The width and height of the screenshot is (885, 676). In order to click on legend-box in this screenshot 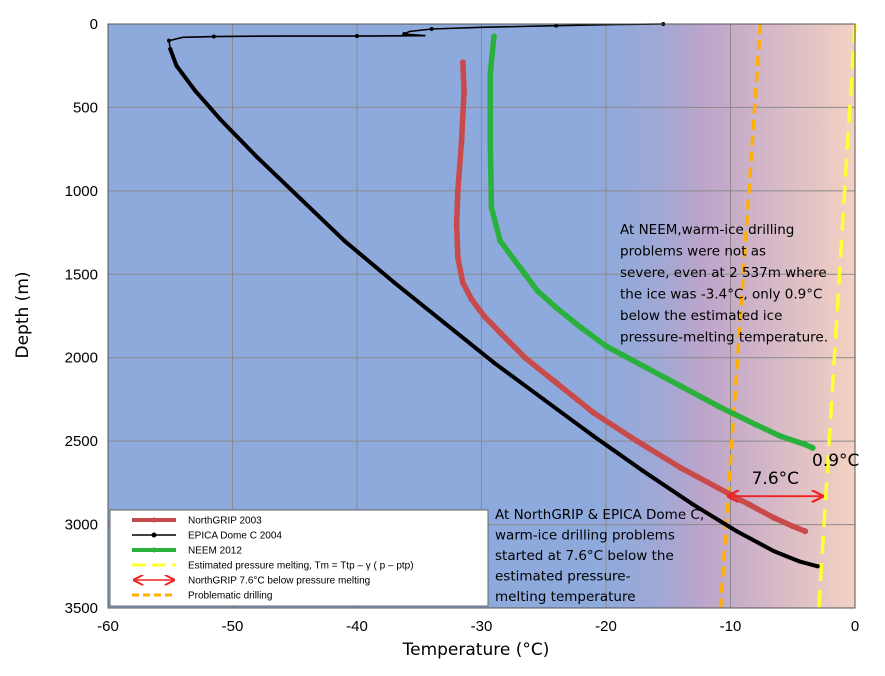, I will do `click(299, 558)`.